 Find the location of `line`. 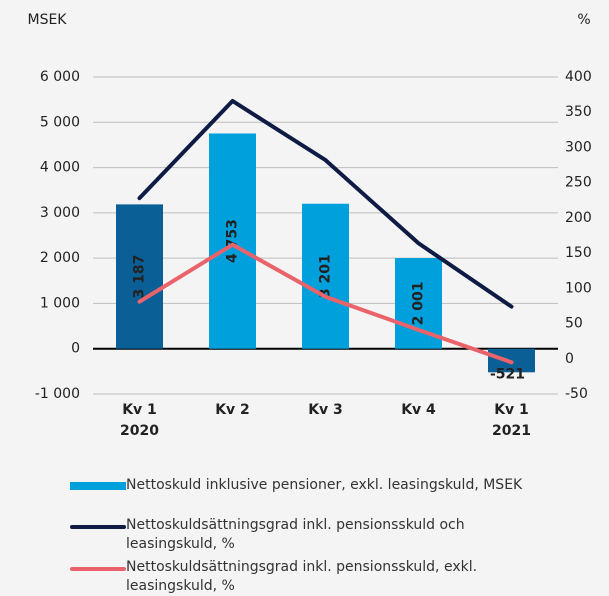

line is located at coordinates (325, 303).